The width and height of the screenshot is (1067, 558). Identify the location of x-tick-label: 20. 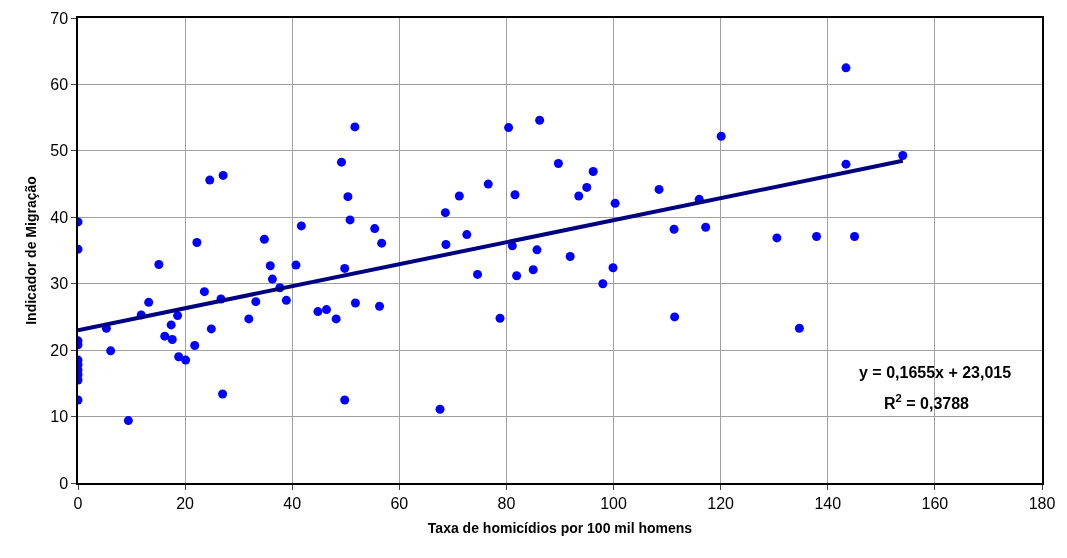
(185, 503).